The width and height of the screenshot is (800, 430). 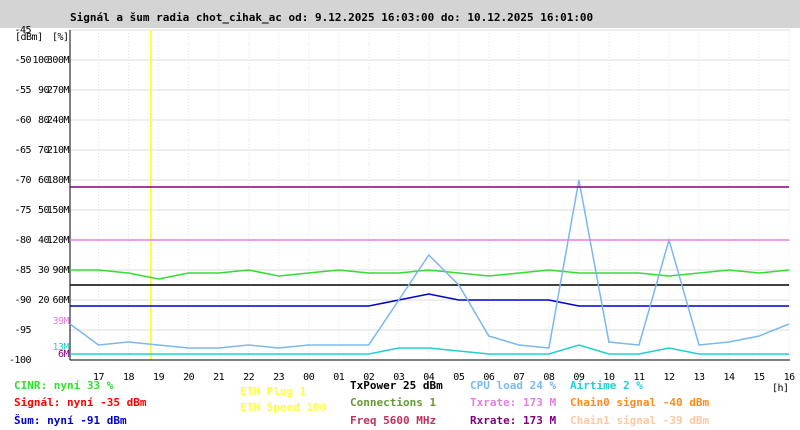 I want to click on y2-tick-label: 90, so click(x=44, y=90).